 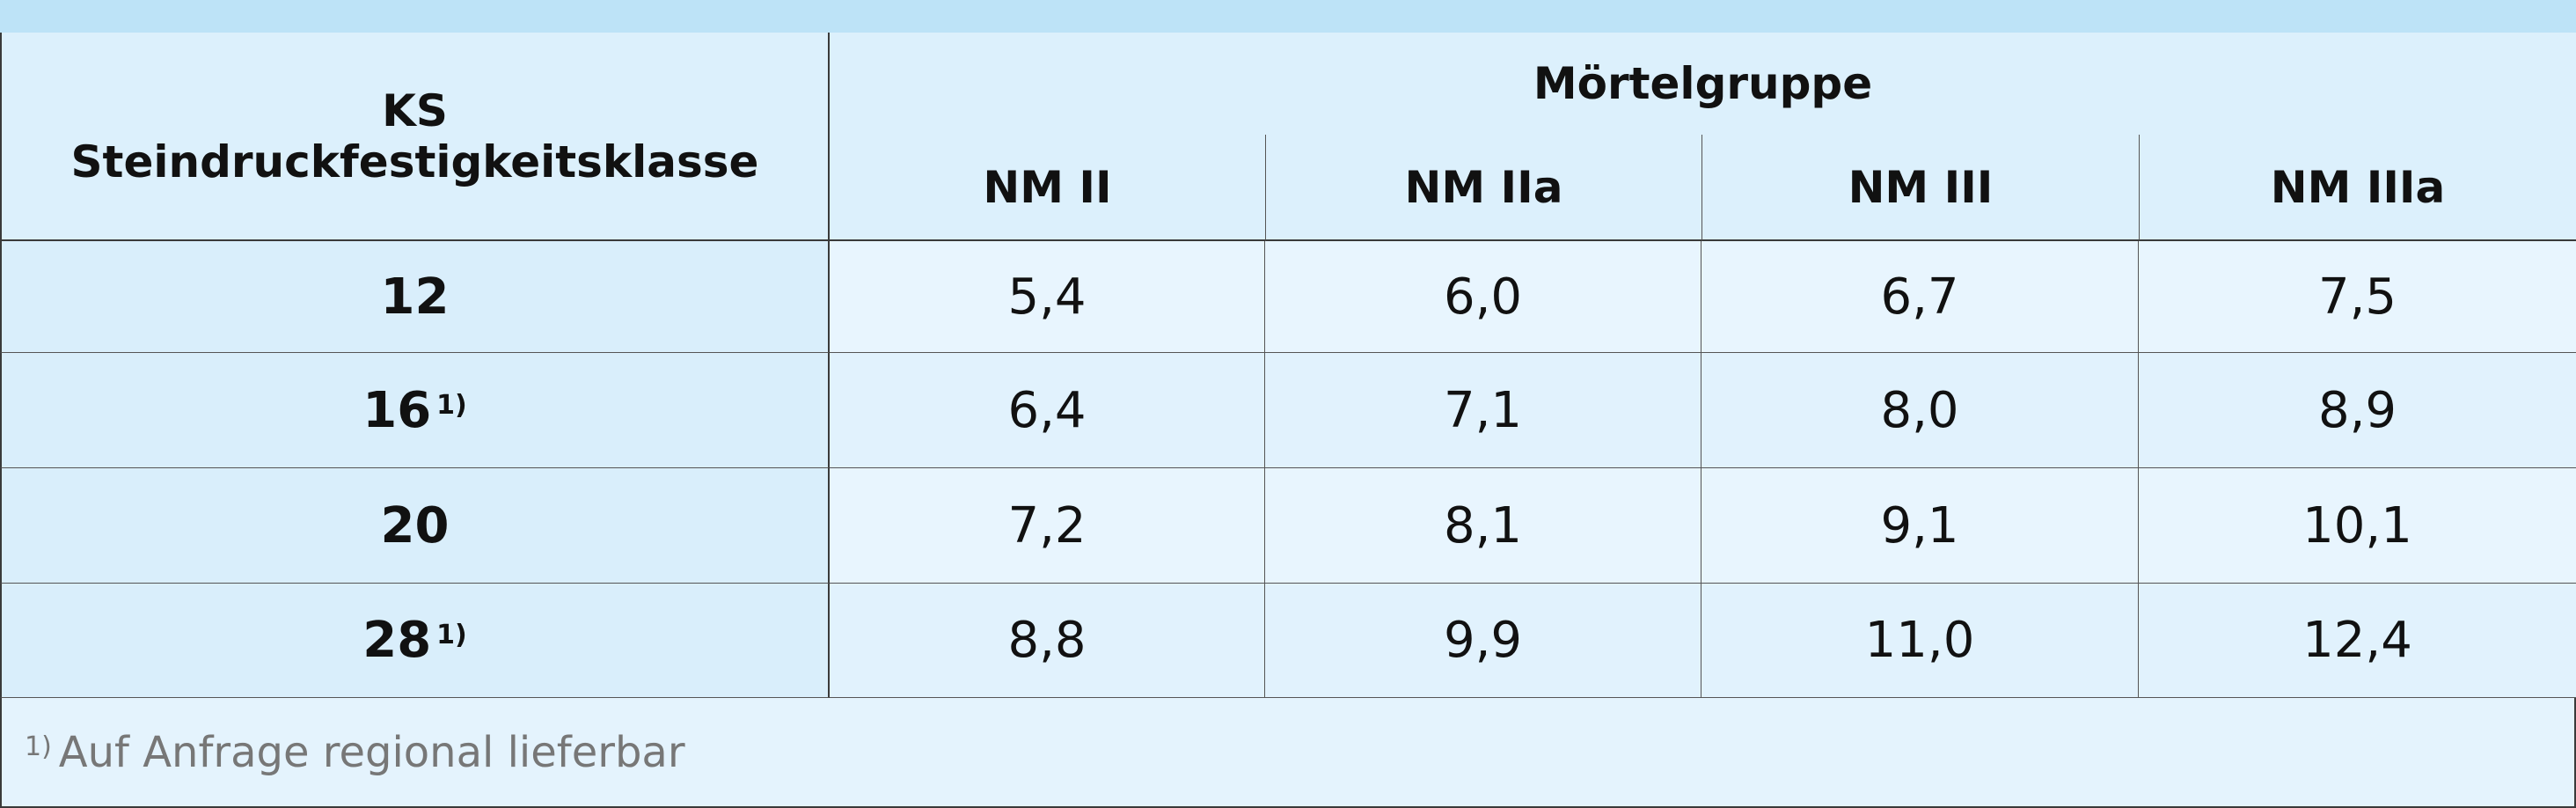 I want to click on cell-value: 6,7, so click(x=1919, y=297).